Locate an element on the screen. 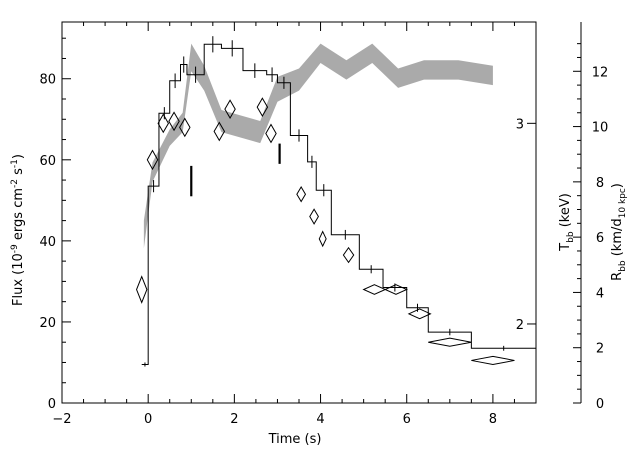  x-tick-label: 4 is located at coordinates (320, 419).